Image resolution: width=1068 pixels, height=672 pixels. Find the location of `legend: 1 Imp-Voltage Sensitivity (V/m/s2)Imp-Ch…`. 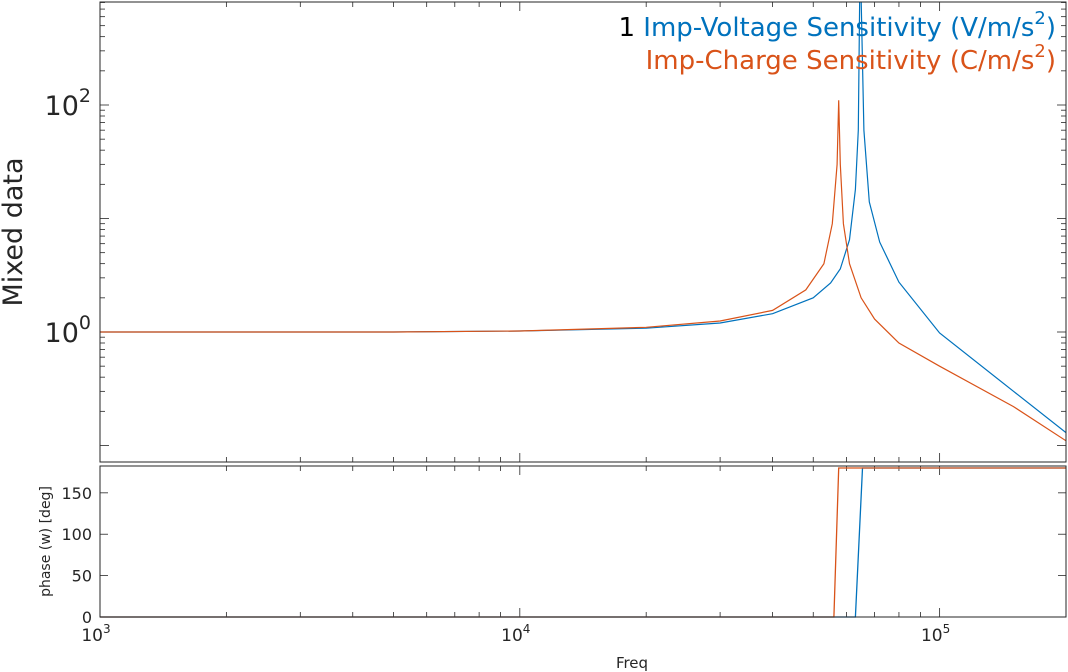

legend: 1 Imp-Voltage Sensitivity (V/m/s2)Imp-Ch… is located at coordinates (837, 42).